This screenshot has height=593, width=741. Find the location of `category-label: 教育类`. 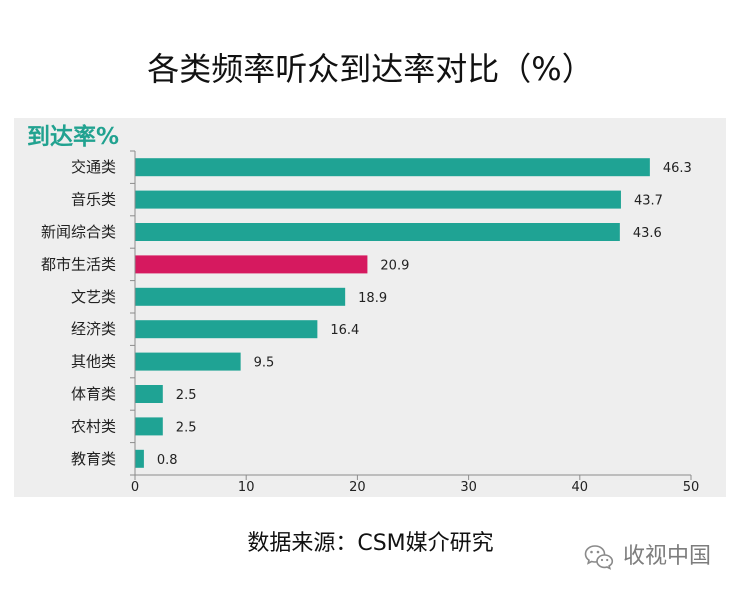

category-label: 教育类 is located at coordinates (93, 459).